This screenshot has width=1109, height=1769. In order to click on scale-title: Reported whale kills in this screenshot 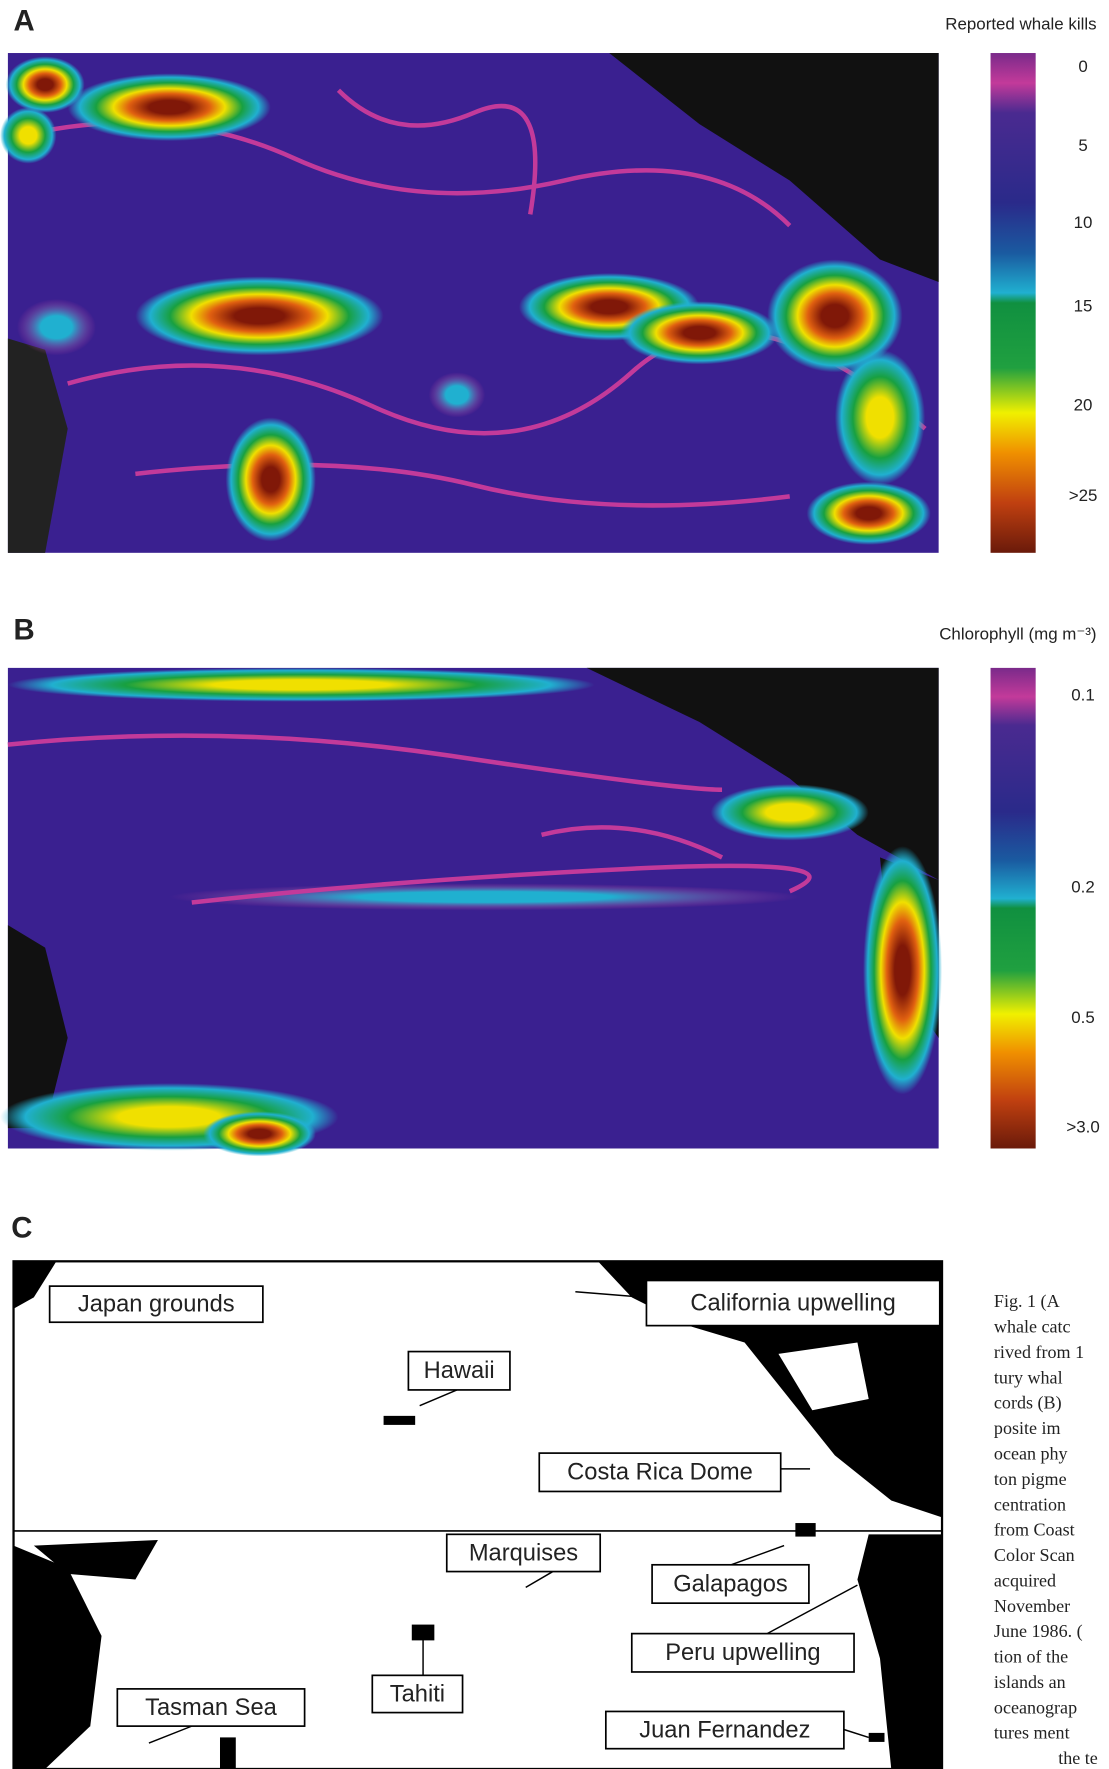, I will do `click(1020, 23)`.